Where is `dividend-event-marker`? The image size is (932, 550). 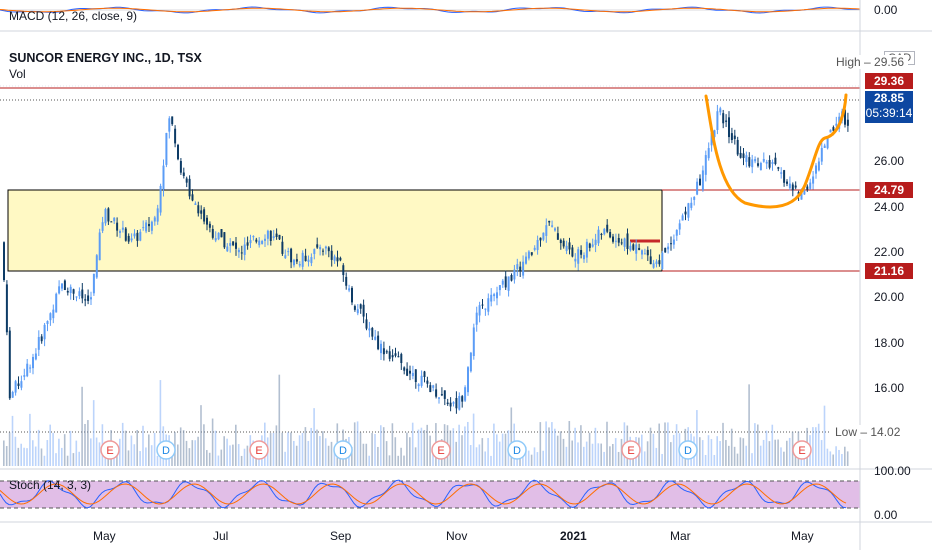 dividend-event-marker is located at coordinates (517, 450).